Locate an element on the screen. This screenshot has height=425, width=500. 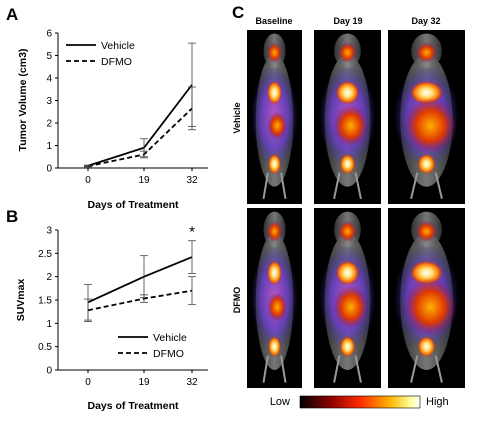
column-header-day32: Day 32 is located at coordinates (425, 21).